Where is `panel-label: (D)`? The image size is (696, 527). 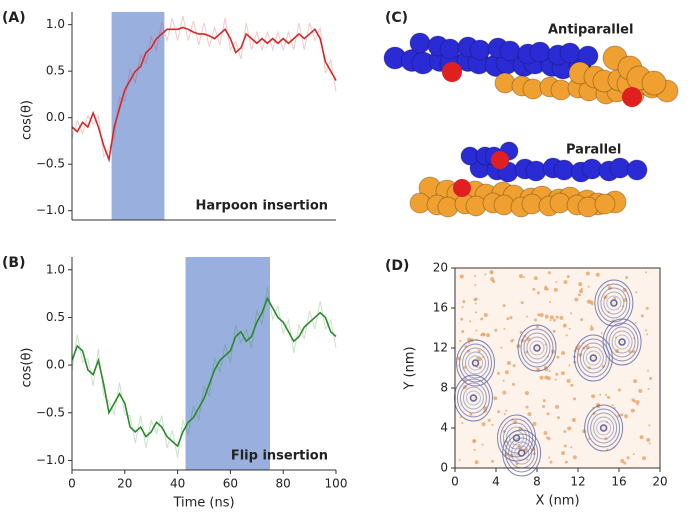 panel-label: (D) is located at coordinates (397, 266).